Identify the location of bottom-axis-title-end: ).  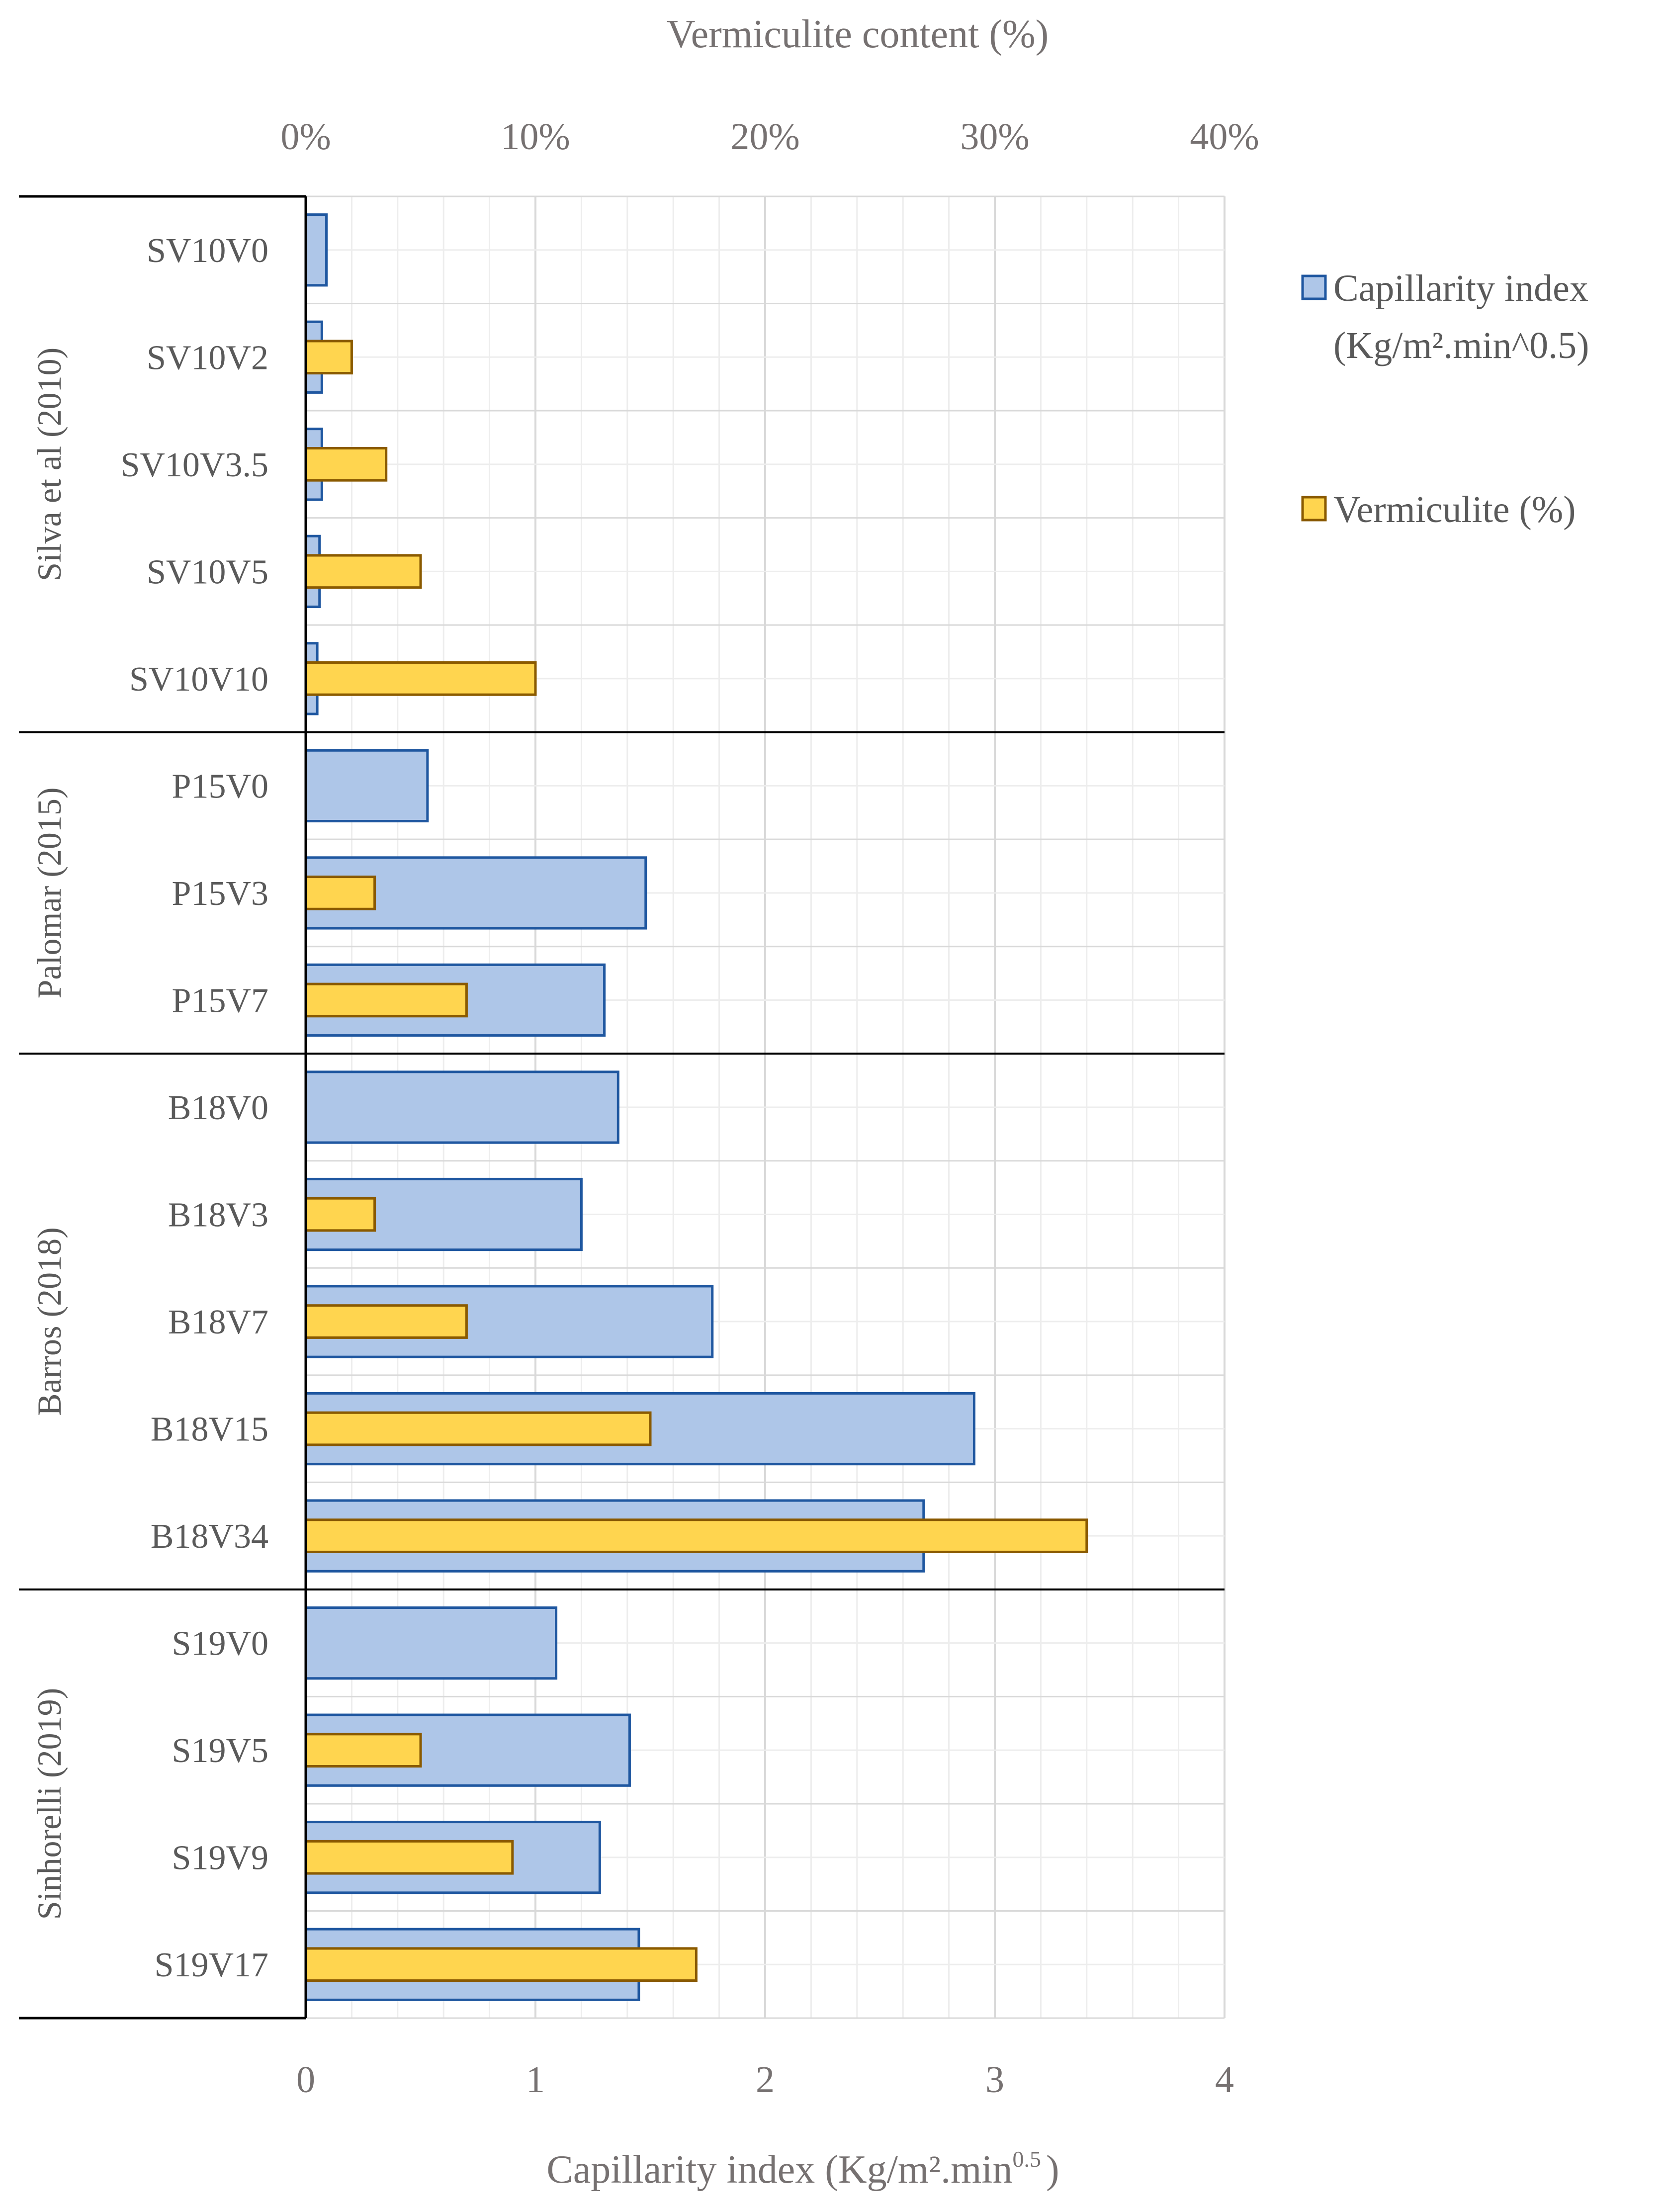
(1052, 2170).